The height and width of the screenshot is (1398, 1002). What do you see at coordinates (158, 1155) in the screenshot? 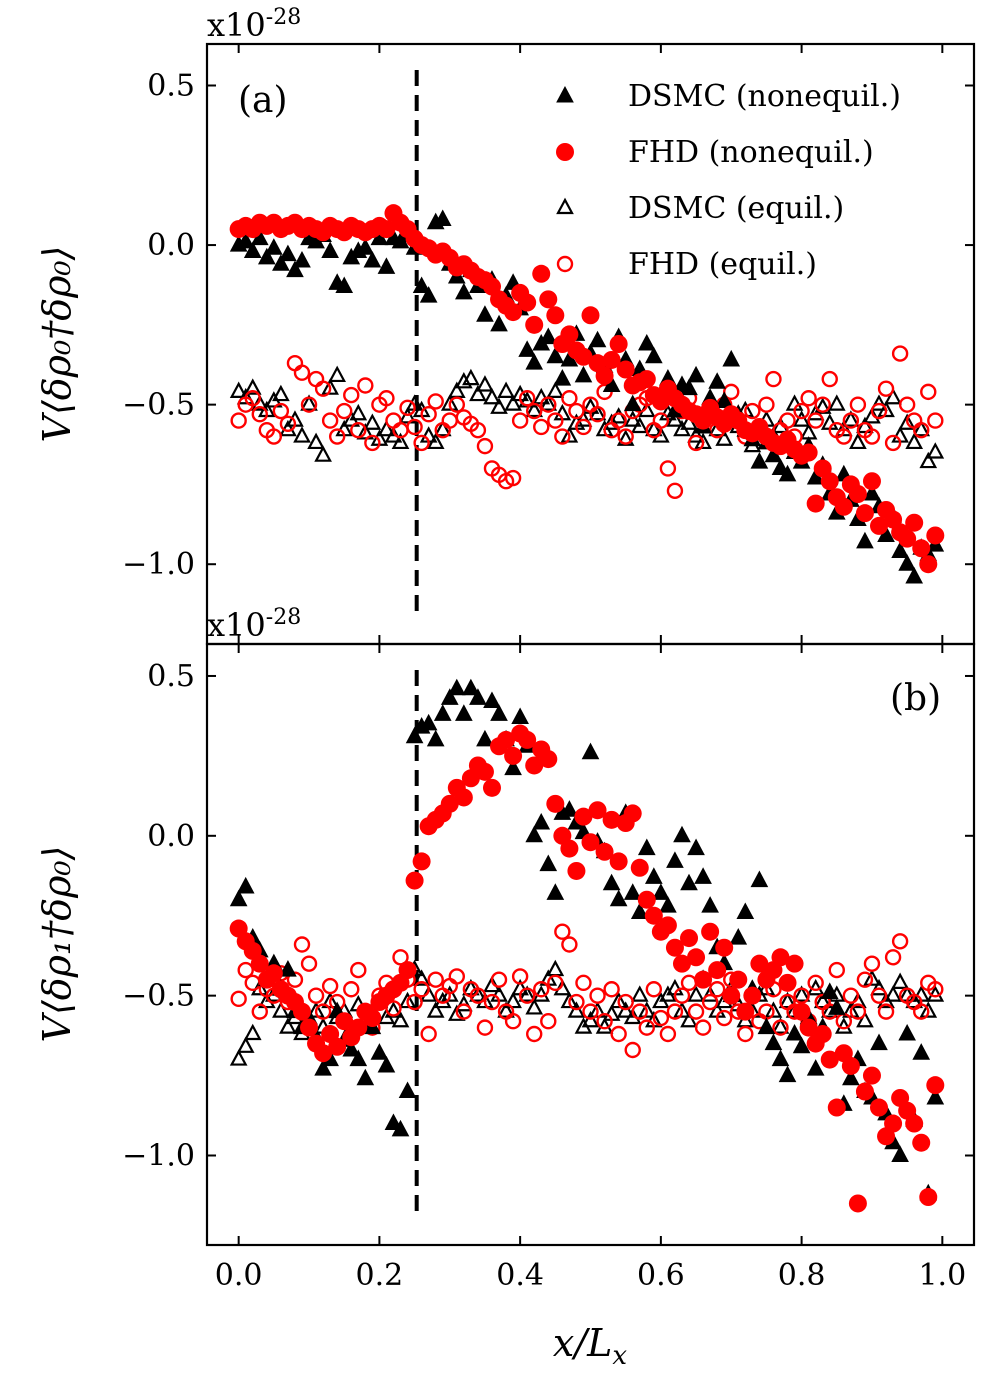
I see `y-tick-label: −1.0` at bounding box center [158, 1155].